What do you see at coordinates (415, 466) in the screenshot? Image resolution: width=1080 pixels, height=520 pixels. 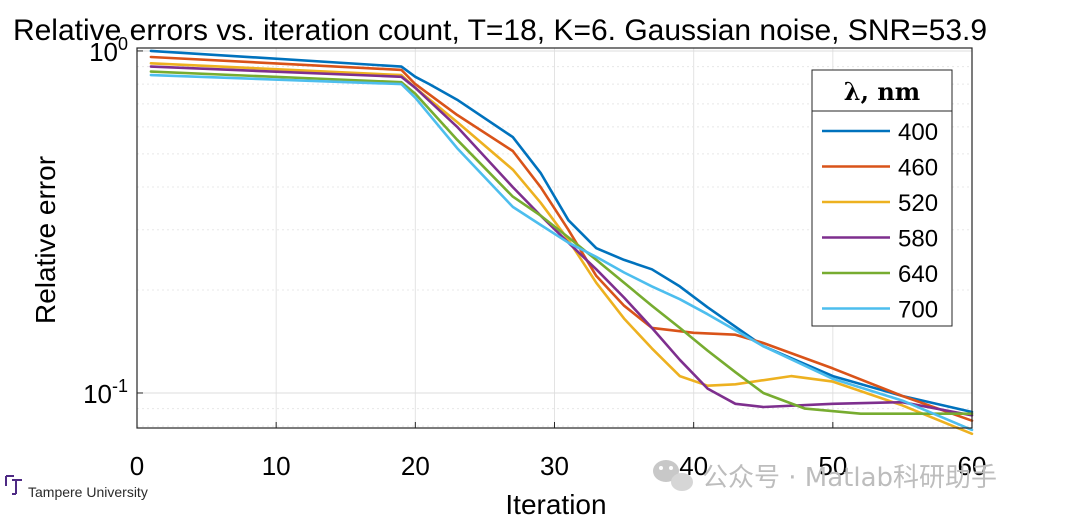 I see `x-tick-label: 20` at bounding box center [415, 466].